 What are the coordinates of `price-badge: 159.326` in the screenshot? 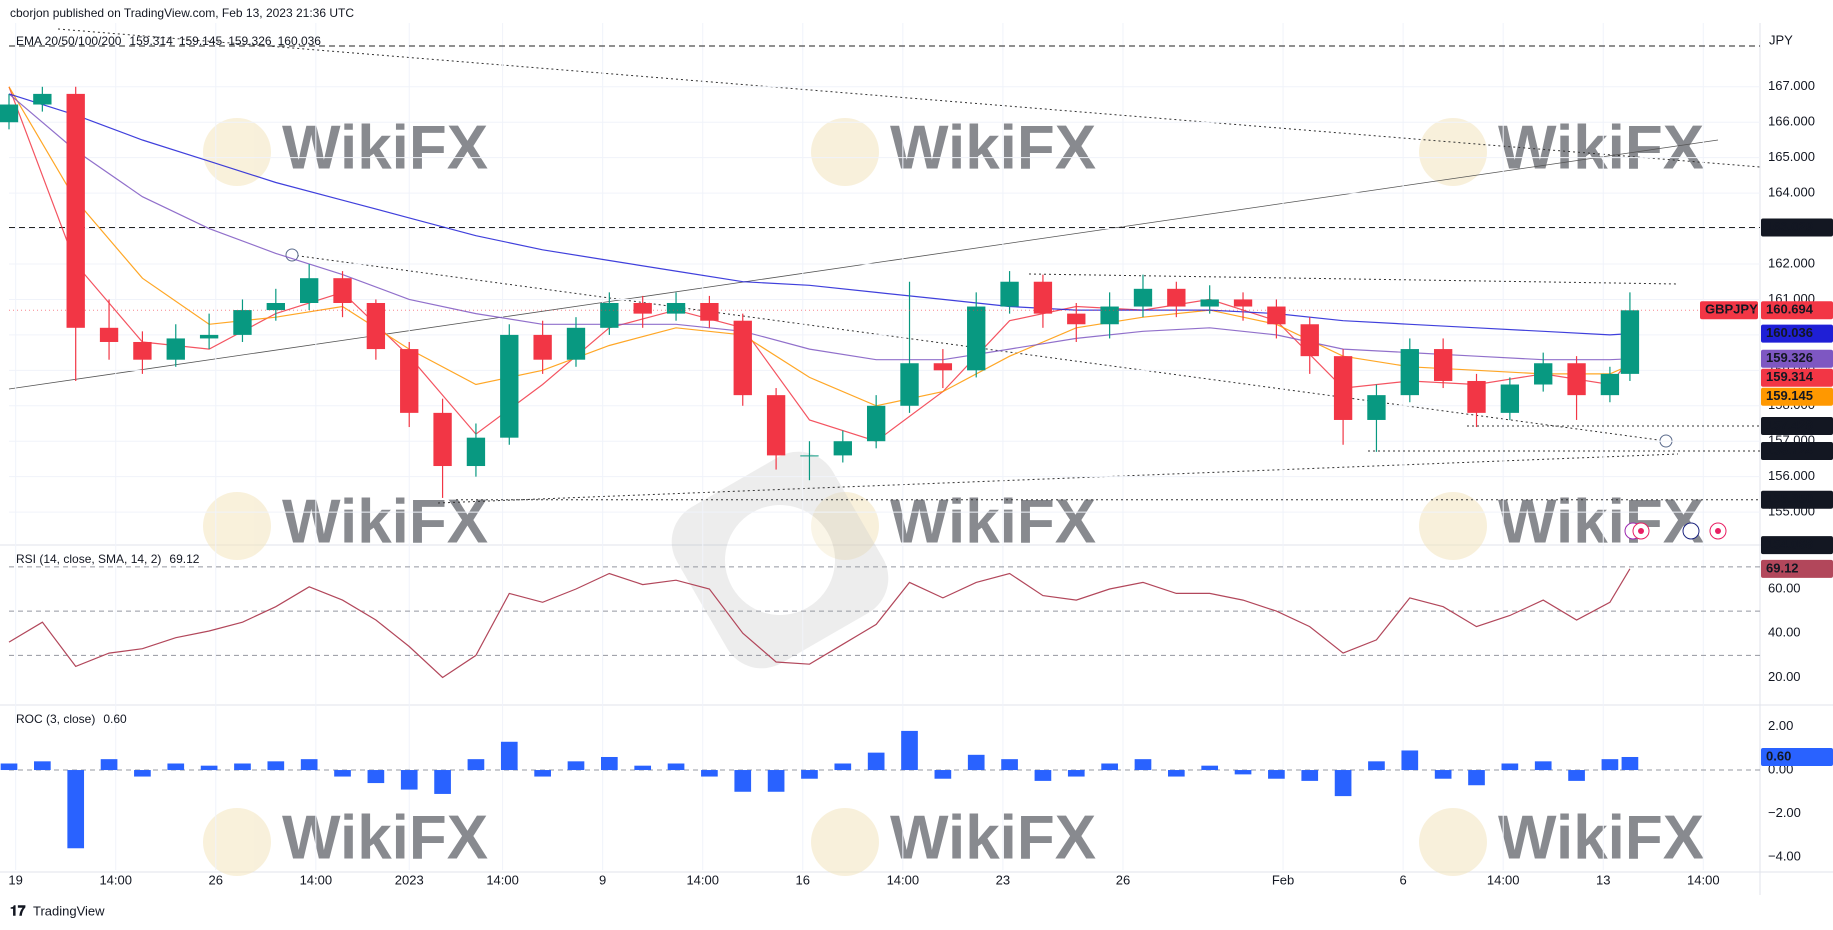 It's located at (1789, 357).